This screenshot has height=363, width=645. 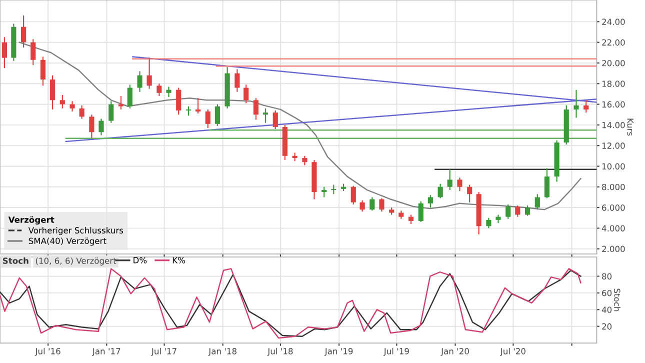 What do you see at coordinates (47, 352) in the screenshot?
I see `x-tick-label: Jul '16` at bounding box center [47, 352].